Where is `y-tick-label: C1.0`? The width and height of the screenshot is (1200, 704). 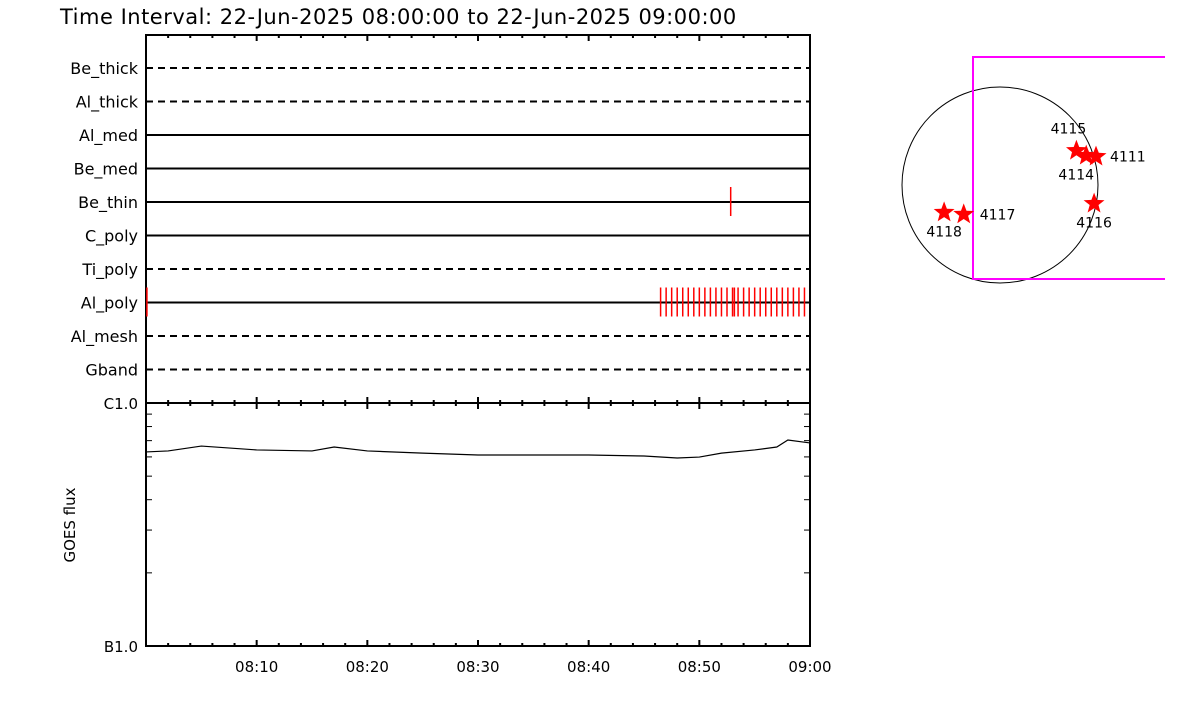 y-tick-label: C1.0 is located at coordinates (121, 404).